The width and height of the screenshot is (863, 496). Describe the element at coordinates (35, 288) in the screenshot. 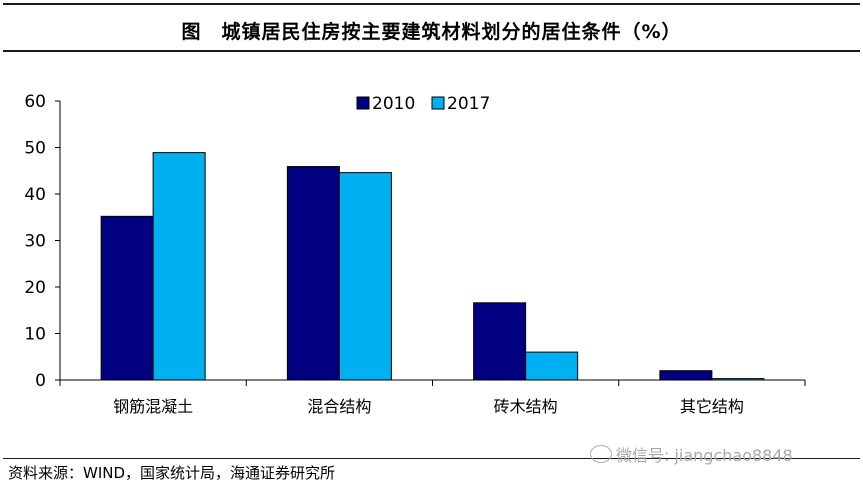

I see `y-tick-label: 20` at that location.